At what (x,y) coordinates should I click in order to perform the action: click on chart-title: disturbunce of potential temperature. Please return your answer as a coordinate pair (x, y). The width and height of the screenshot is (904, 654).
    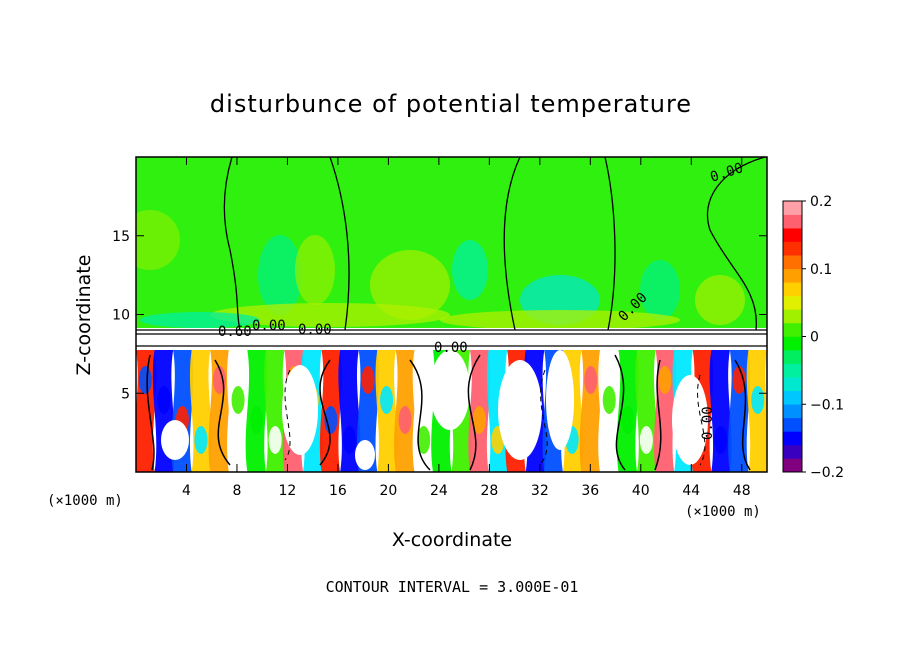
    Looking at the image, I should click on (451, 104).